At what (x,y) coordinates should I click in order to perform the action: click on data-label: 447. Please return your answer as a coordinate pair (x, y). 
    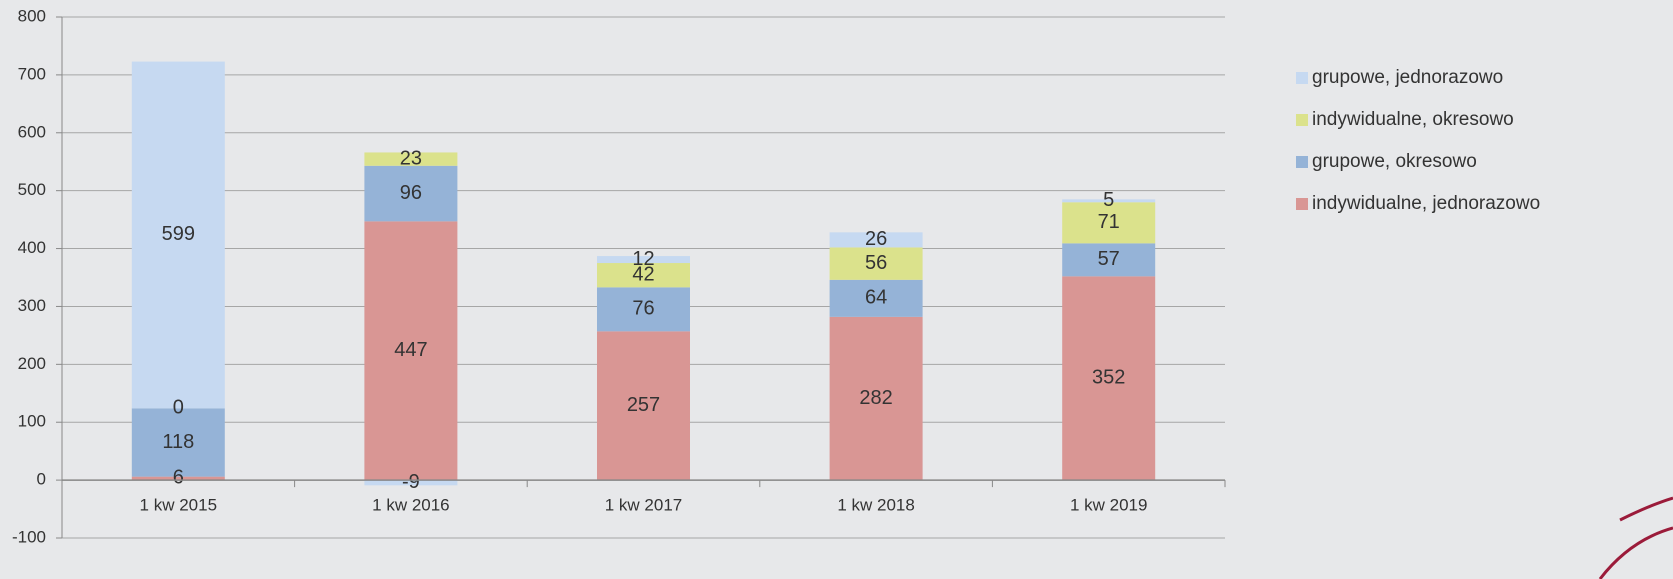
    Looking at the image, I should click on (410, 350).